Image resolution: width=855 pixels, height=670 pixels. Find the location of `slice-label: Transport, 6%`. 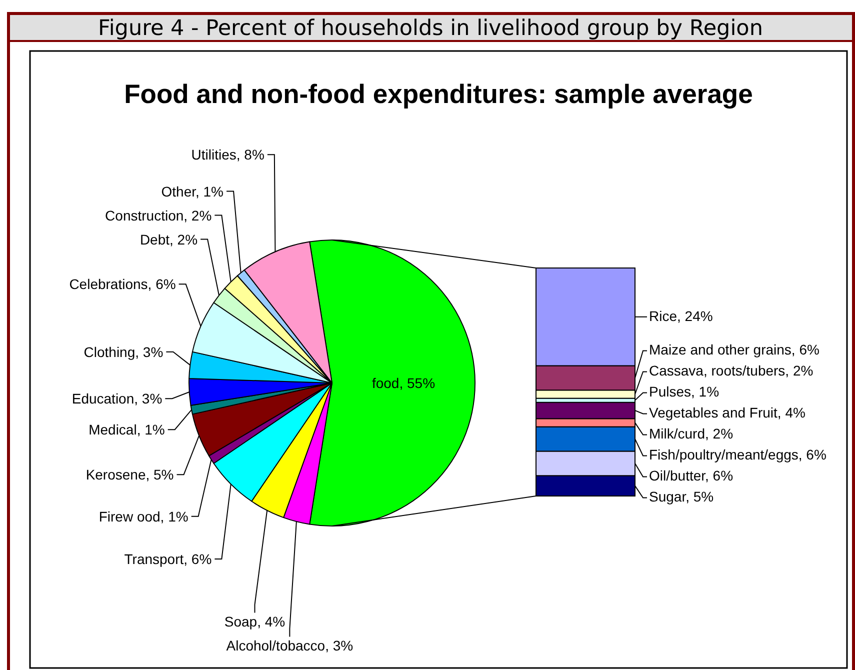

slice-label: Transport, 6% is located at coordinates (168, 558).